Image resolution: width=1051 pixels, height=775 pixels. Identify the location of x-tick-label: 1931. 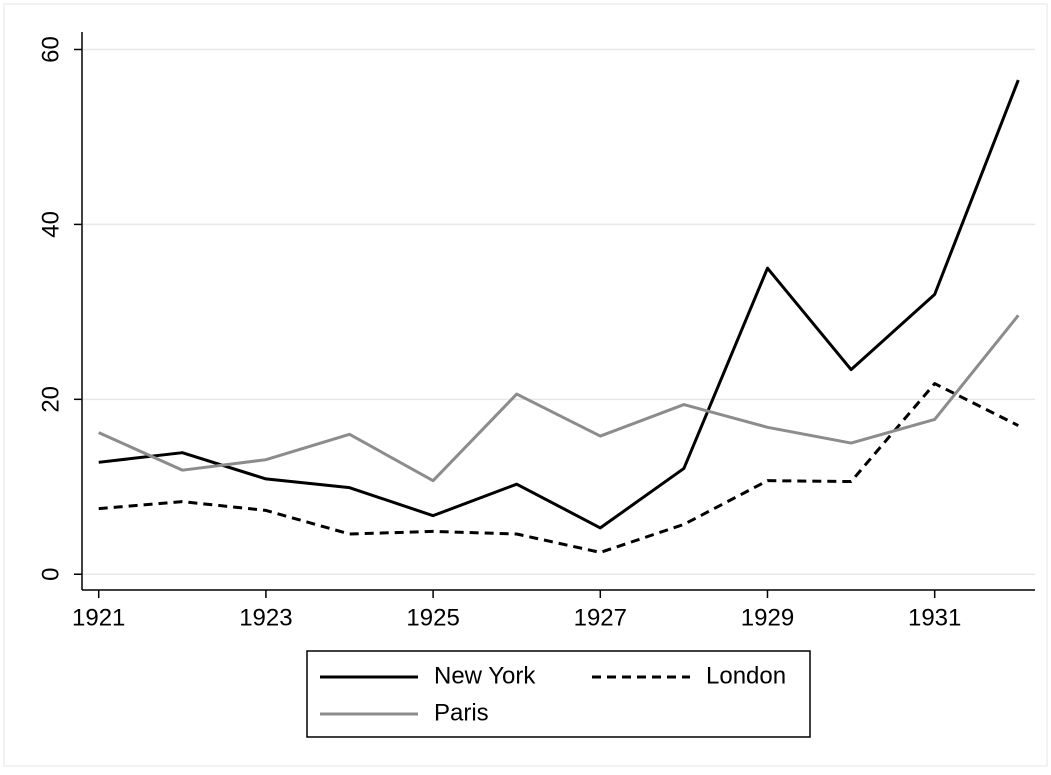
(934, 617).